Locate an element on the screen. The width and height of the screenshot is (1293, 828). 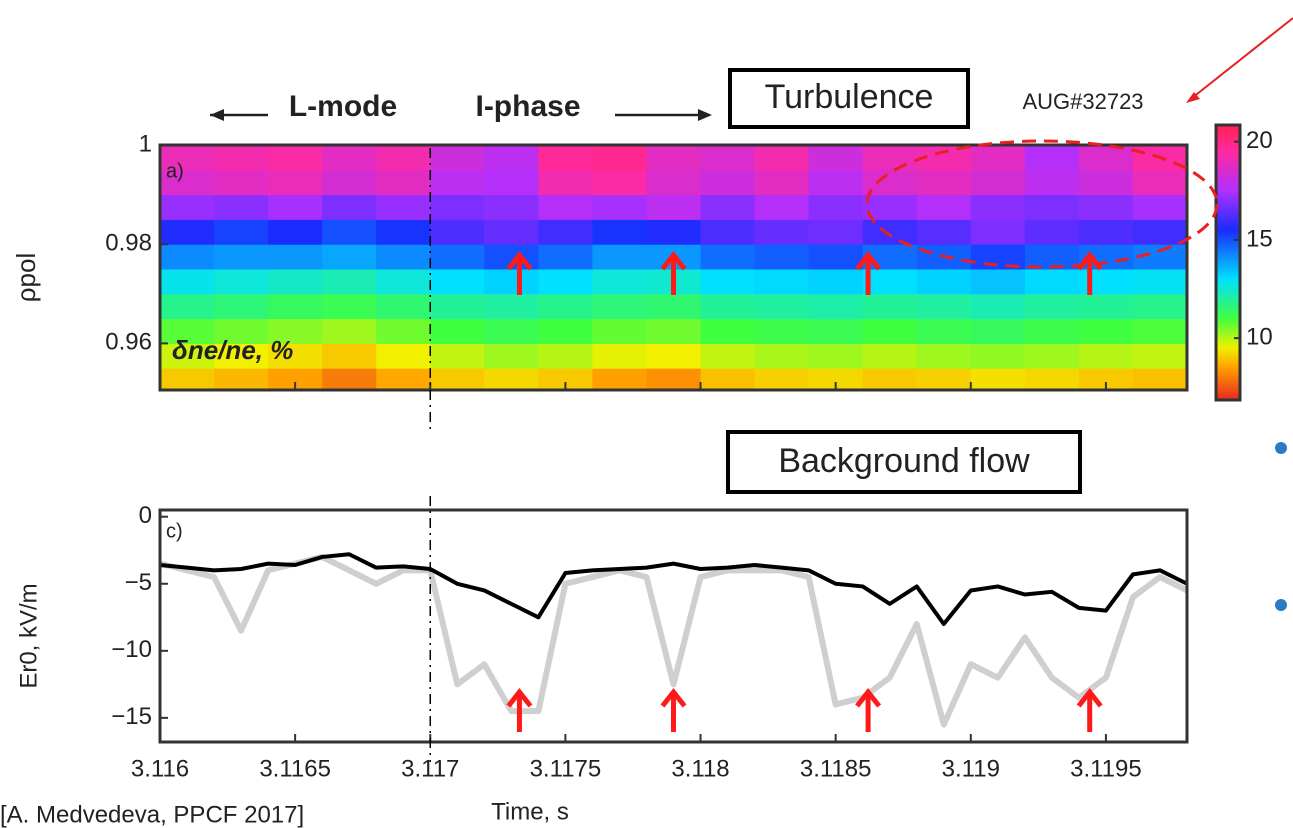
bullet is located at coordinates (1281, 605).